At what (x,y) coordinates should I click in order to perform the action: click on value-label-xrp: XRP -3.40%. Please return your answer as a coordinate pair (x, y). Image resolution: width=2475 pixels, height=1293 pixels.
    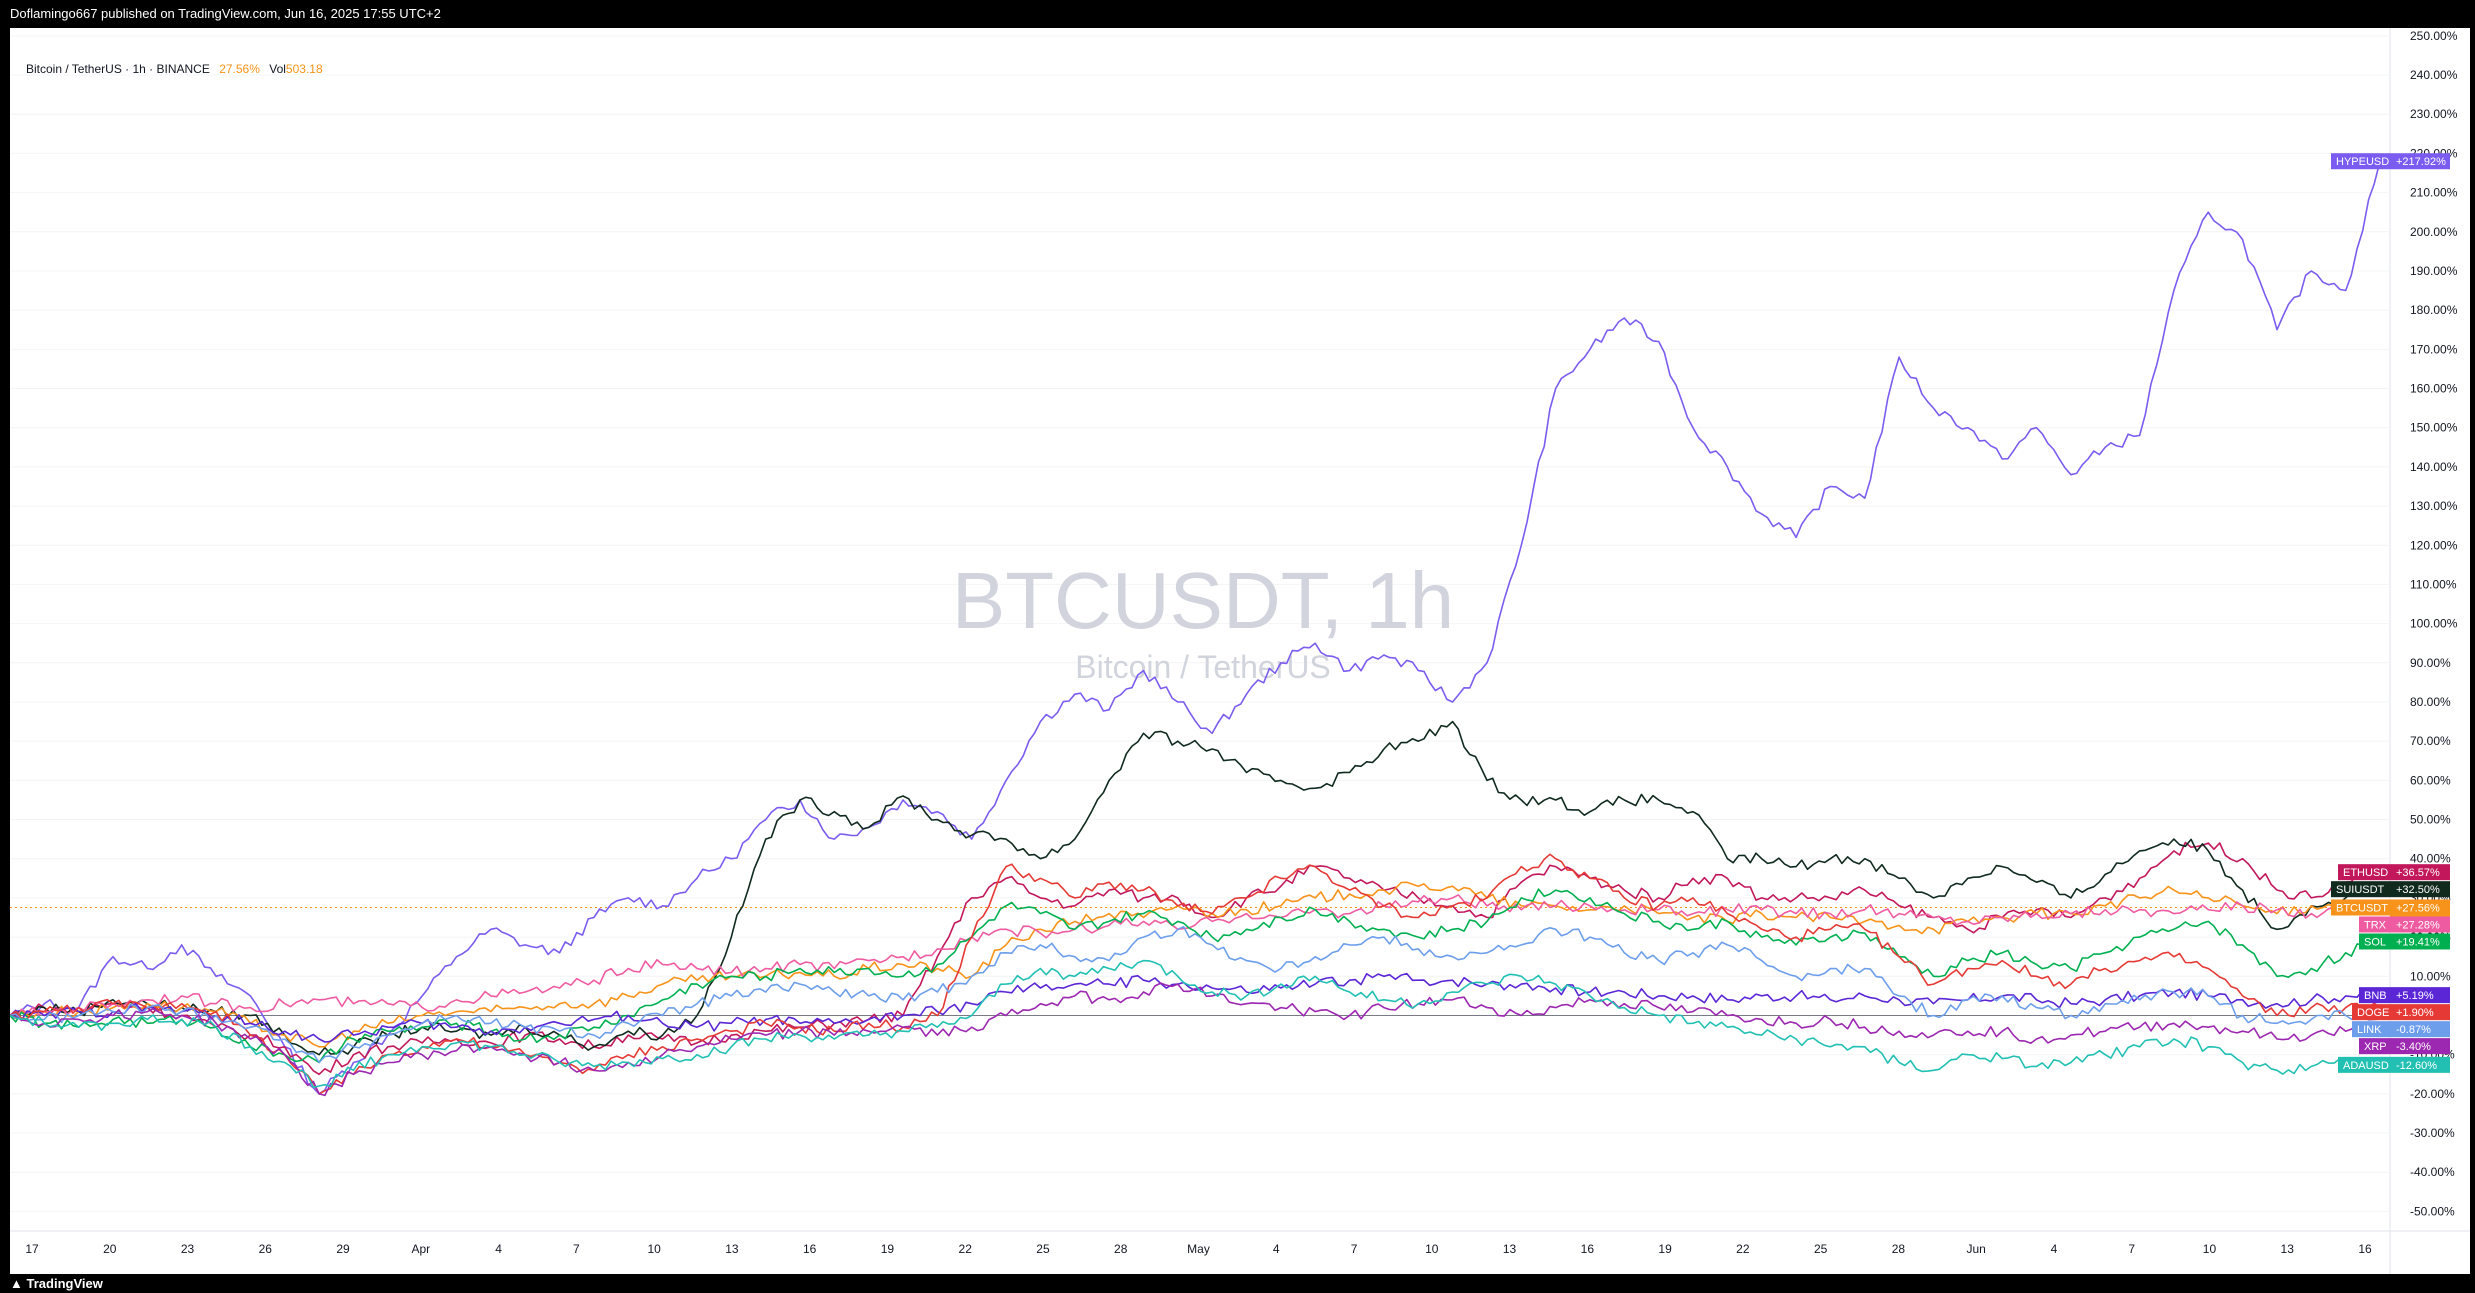
    Looking at the image, I should click on (2404, 1046).